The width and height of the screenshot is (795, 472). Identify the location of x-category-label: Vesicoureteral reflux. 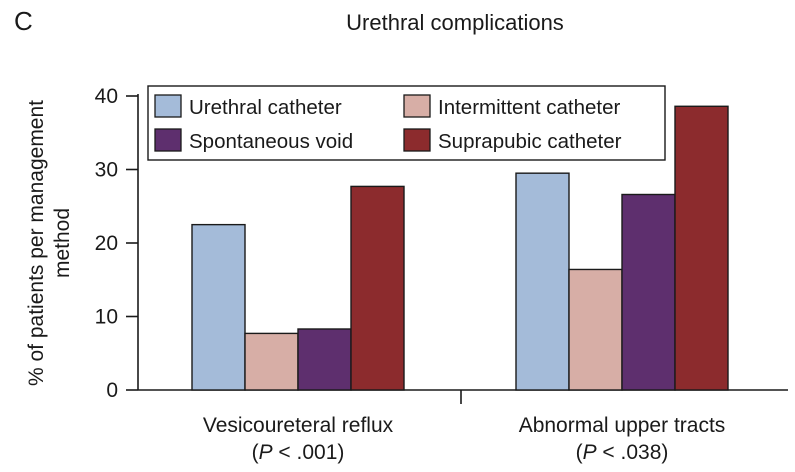
(298, 425).